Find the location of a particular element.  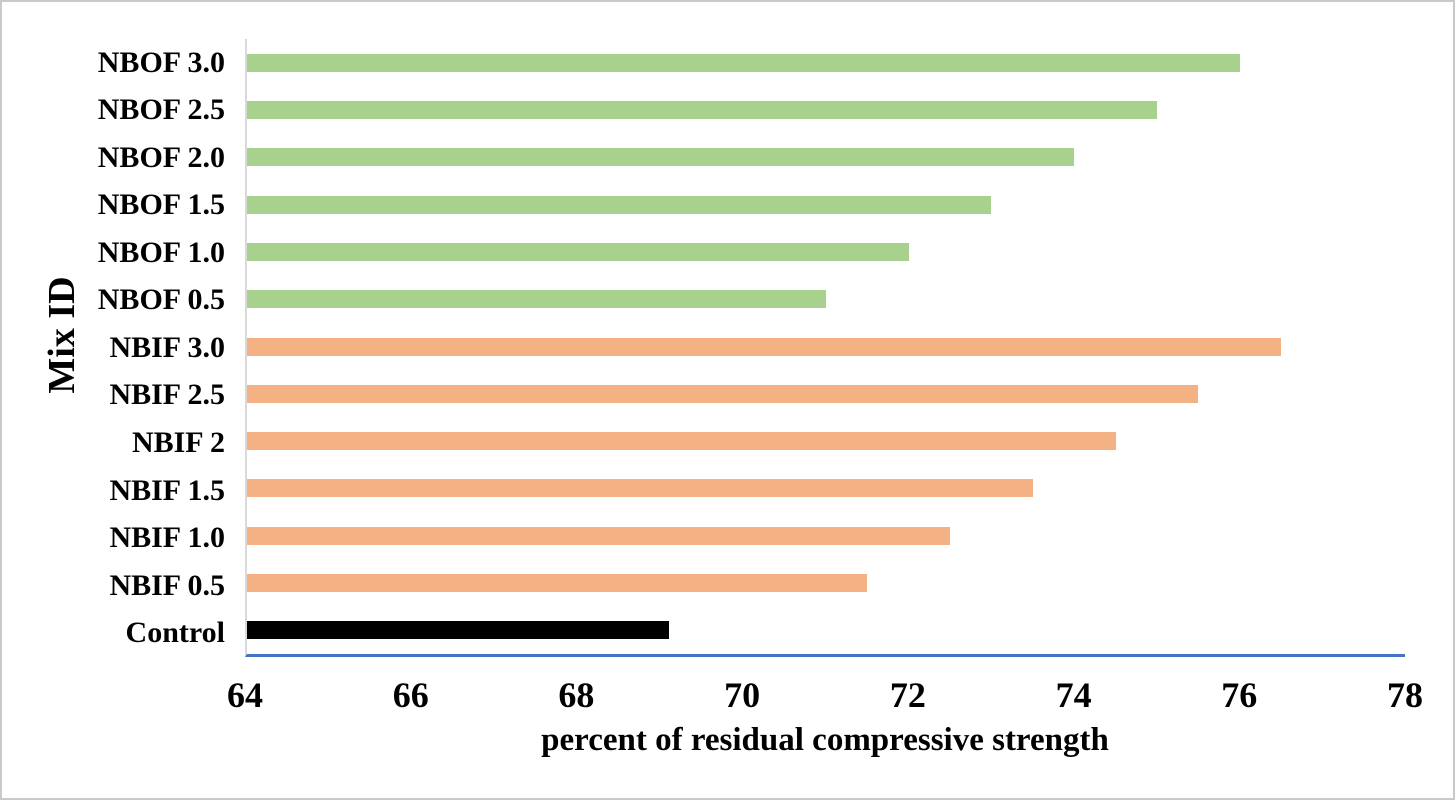

bar-nbof-2.5 is located at coordinates (702, 109).